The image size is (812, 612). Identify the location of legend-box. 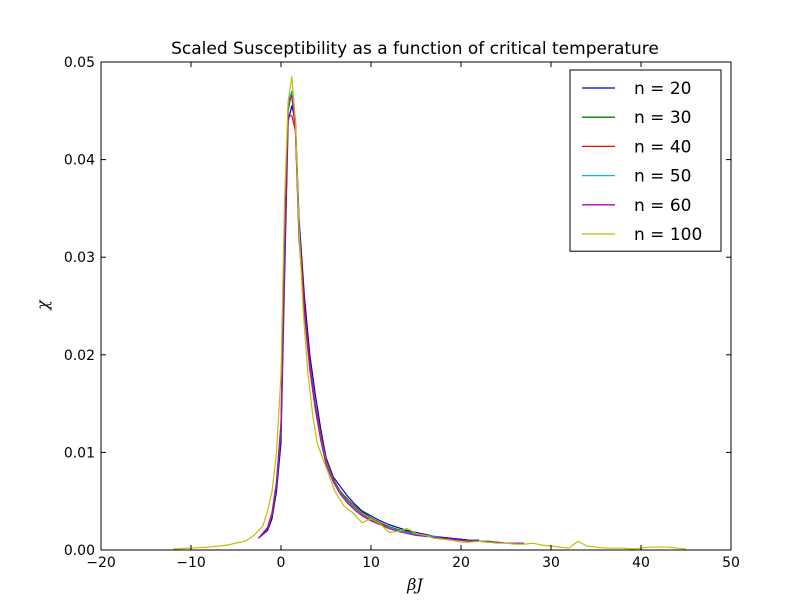
(645, 160).